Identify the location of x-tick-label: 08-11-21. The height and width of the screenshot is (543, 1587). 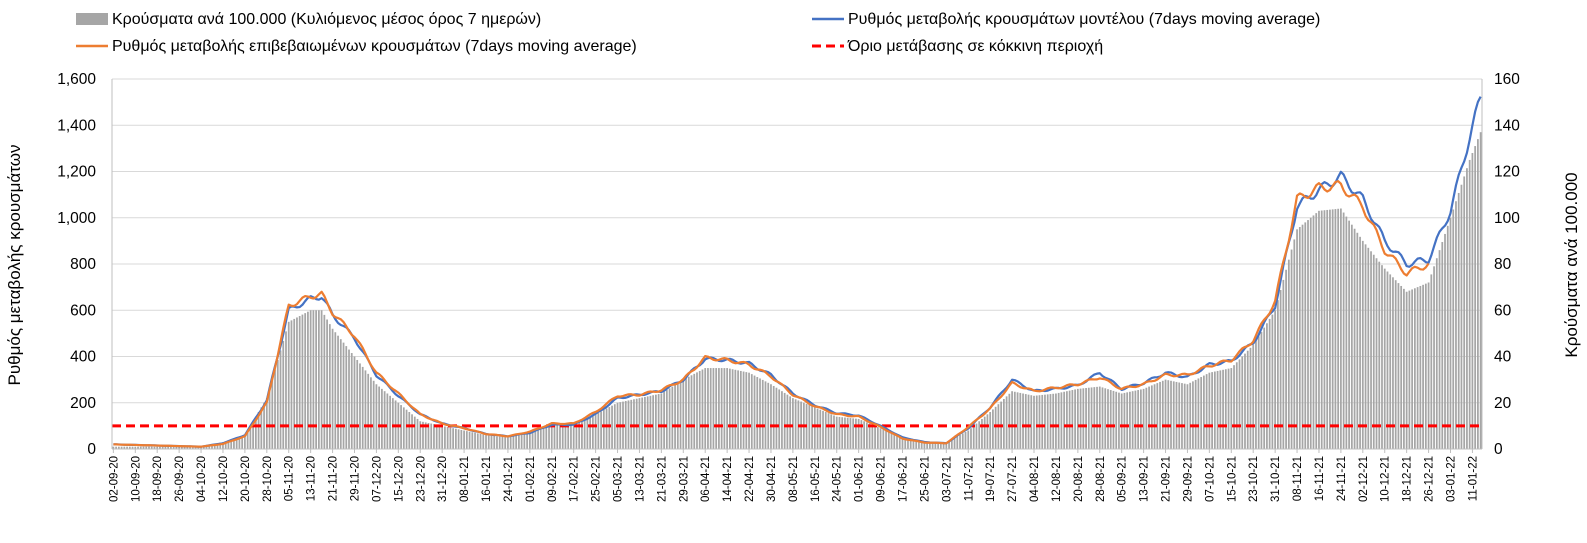
(1298, 478).